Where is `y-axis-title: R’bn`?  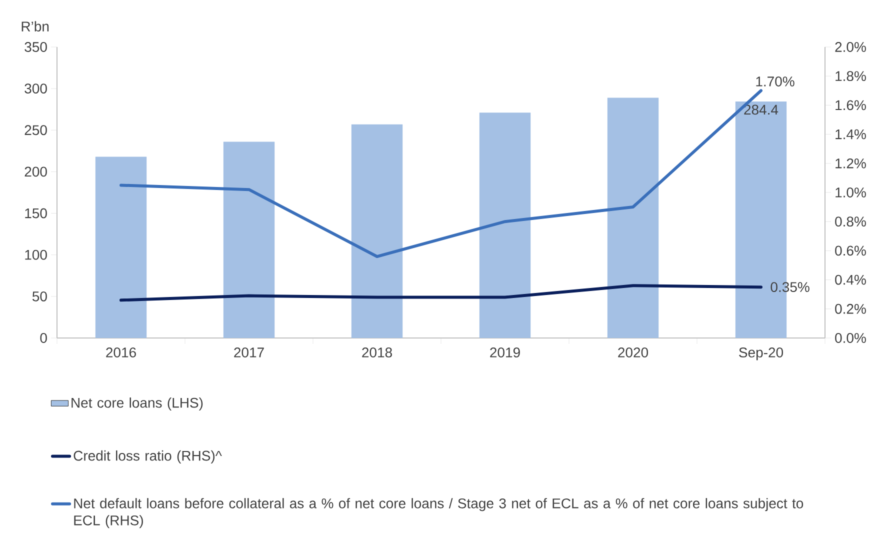 y-axis-title: R’bn is located at coordinates (35, 26).